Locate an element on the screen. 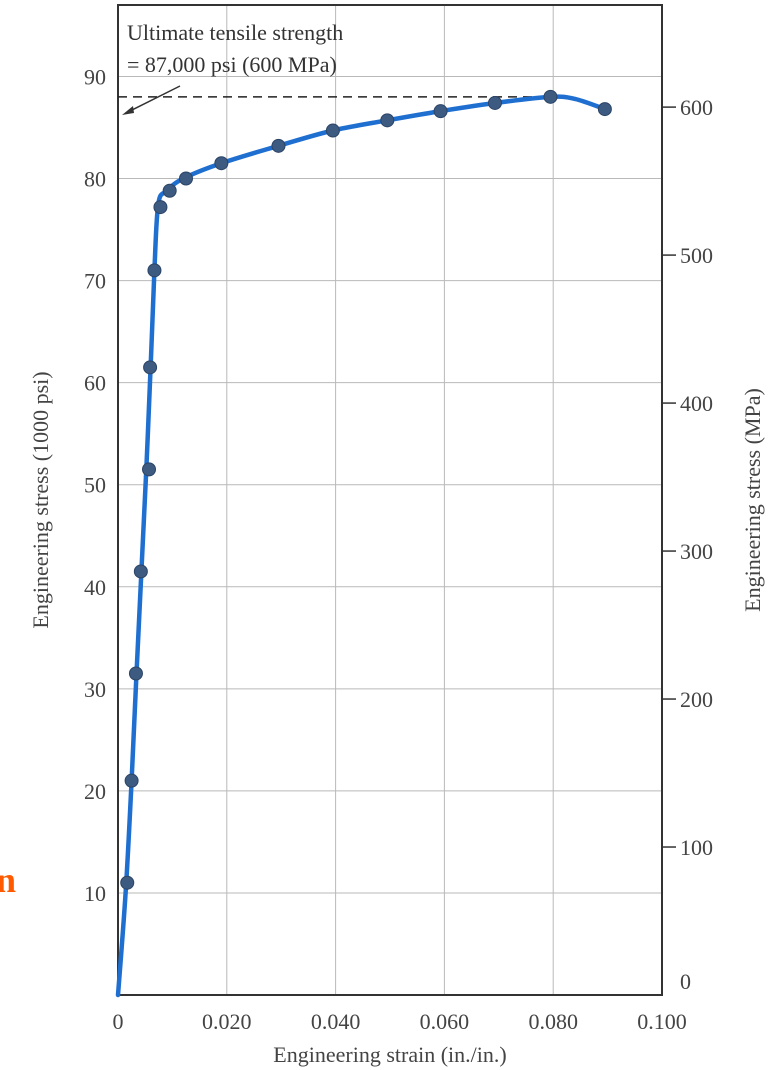 Image resolution: width=783 pixels, height=1070 pixels. y2-axis-label: Engineering stress (MPa) is located at coordinates (752, 500).